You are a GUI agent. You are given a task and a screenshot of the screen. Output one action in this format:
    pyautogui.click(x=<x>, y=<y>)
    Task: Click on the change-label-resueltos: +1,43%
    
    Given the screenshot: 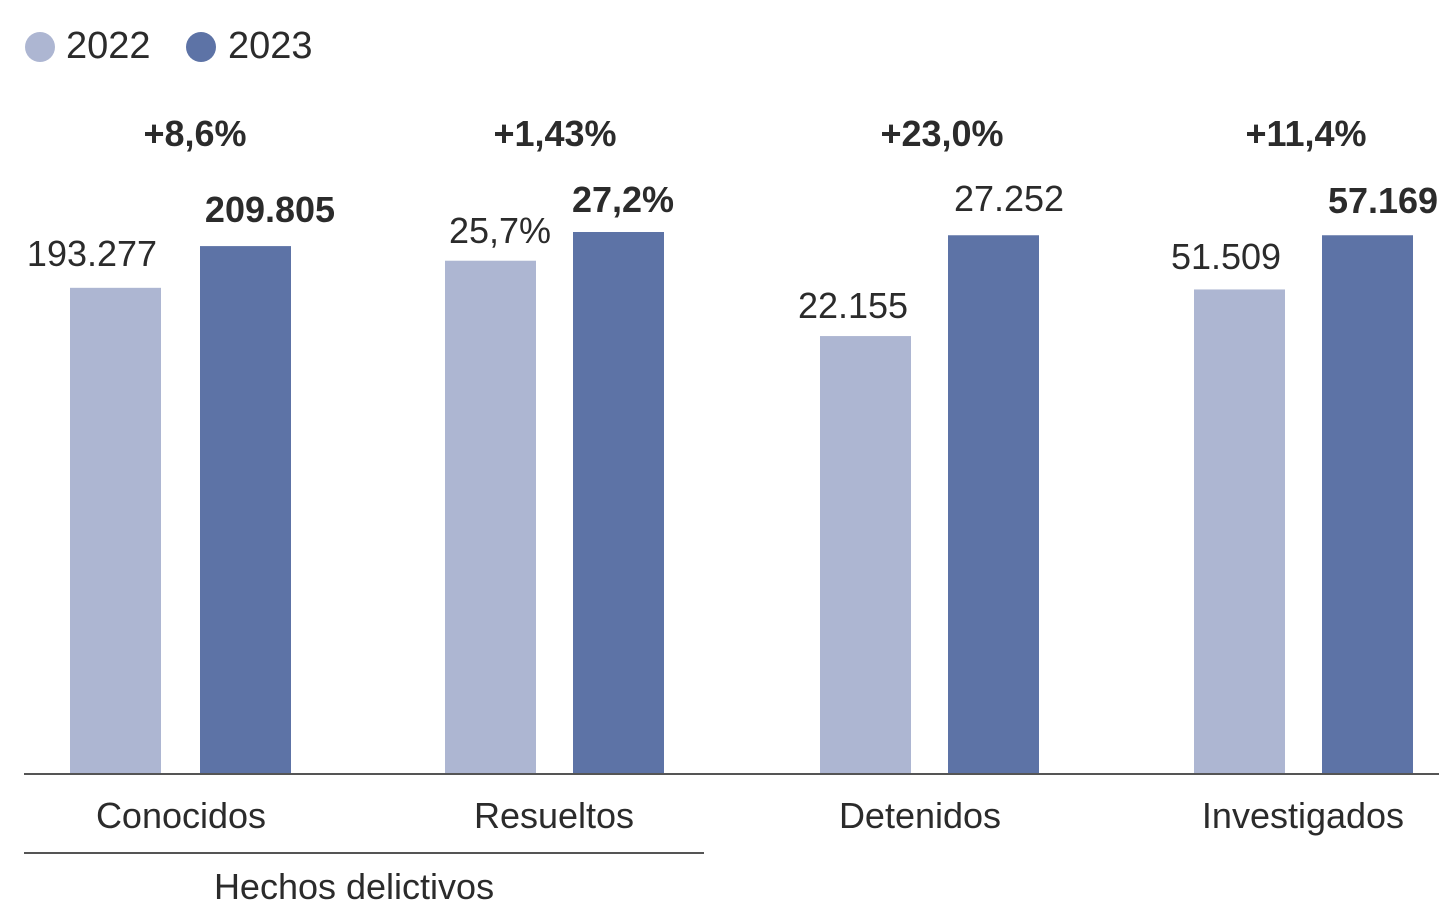 What is the action you would take?
    pyautogui.click(x=554, y=133)
    